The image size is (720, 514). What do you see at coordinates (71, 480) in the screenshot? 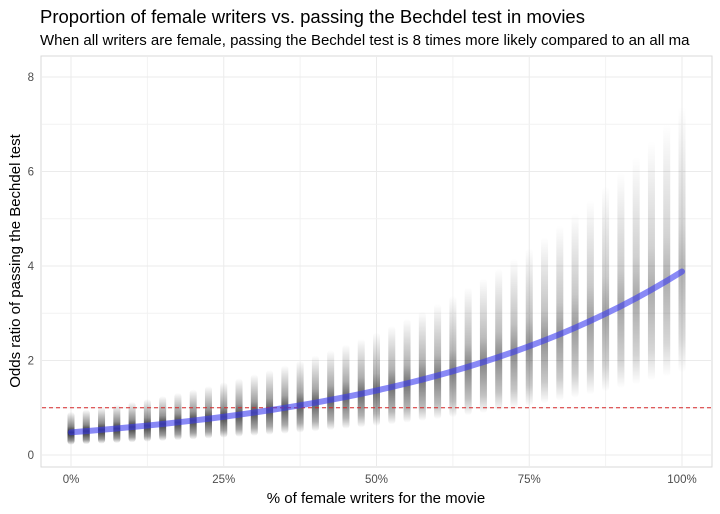
I see `x-tick-label: 0%` at bounding box center [71, 480].